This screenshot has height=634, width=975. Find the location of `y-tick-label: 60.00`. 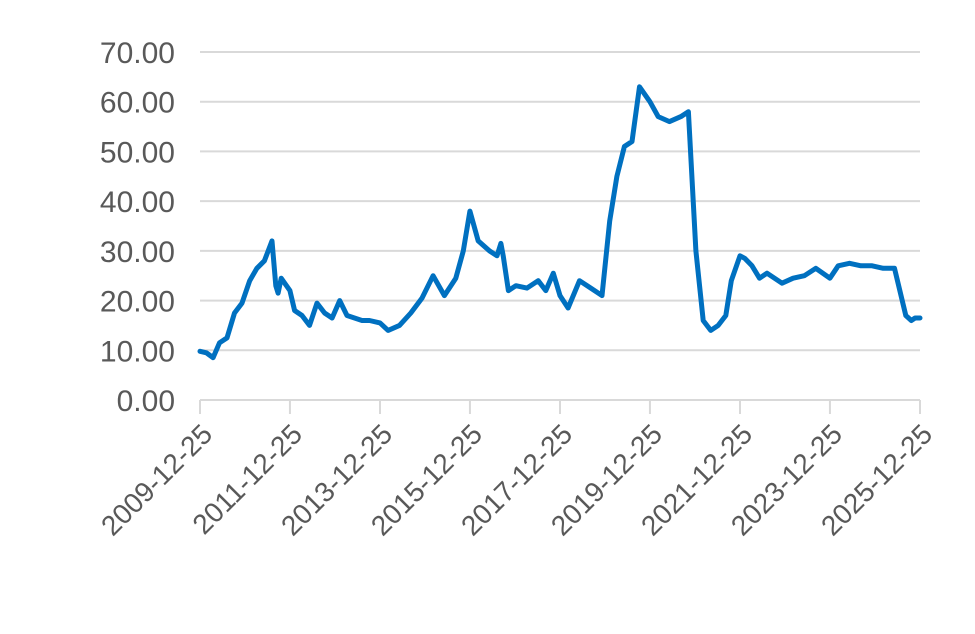

y-tick-label: 60.00 is located at coordinates (137, 103).